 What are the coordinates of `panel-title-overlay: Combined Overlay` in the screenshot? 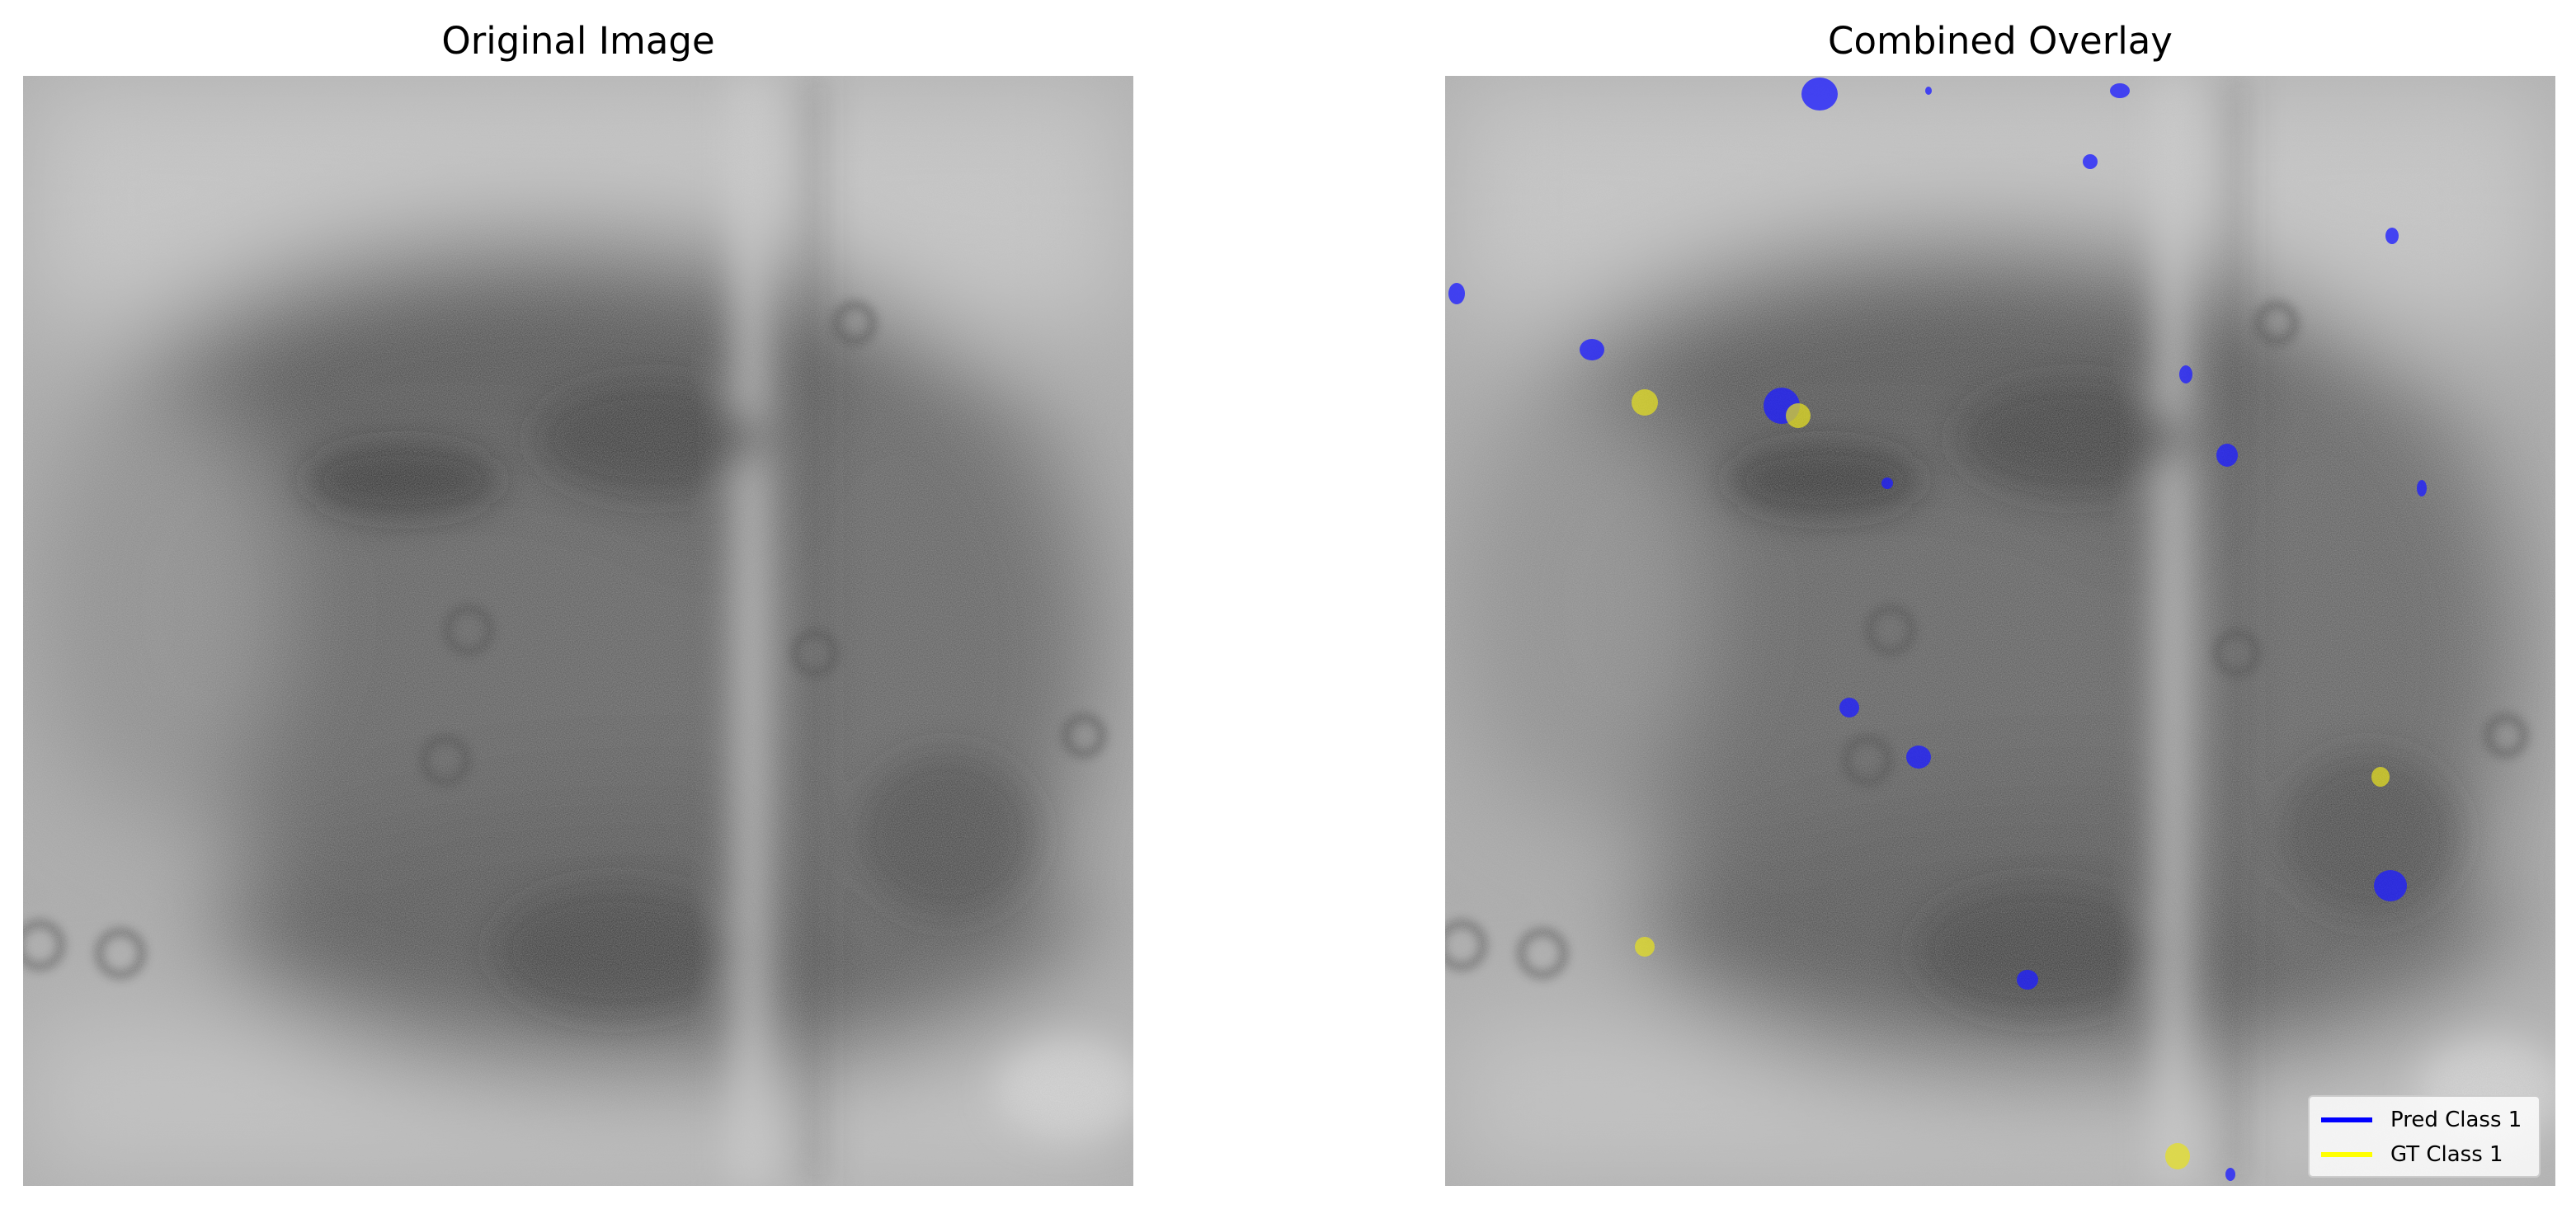 It's located at (2000, 41).